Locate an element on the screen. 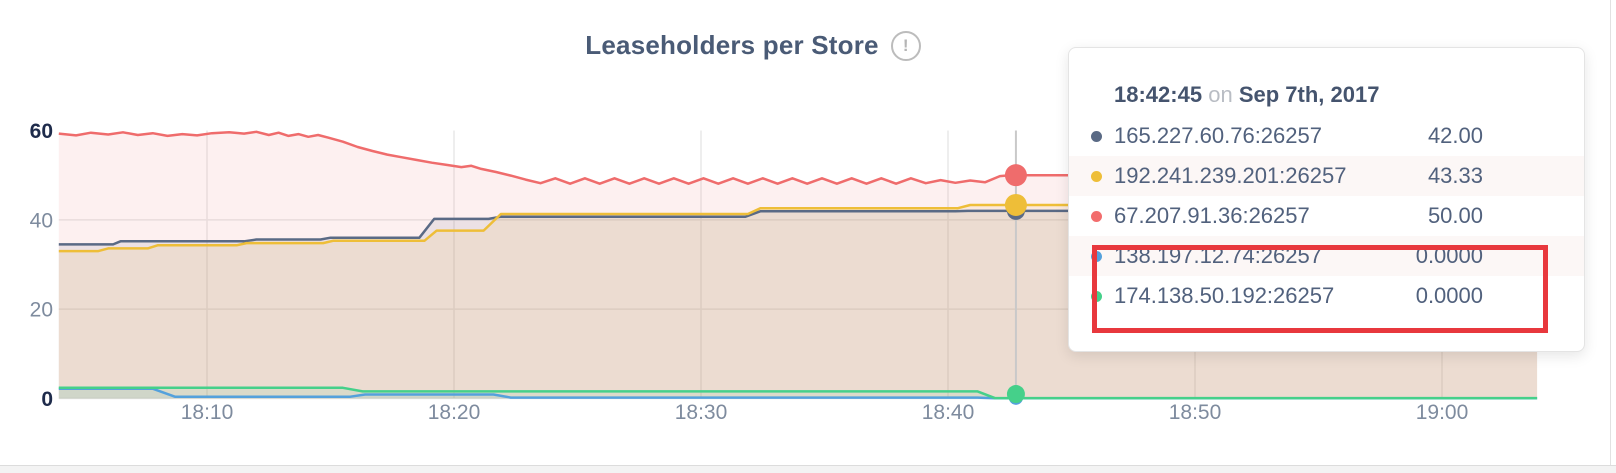  y-axis-tick-label: 0 is located at coordinates (47, 399).